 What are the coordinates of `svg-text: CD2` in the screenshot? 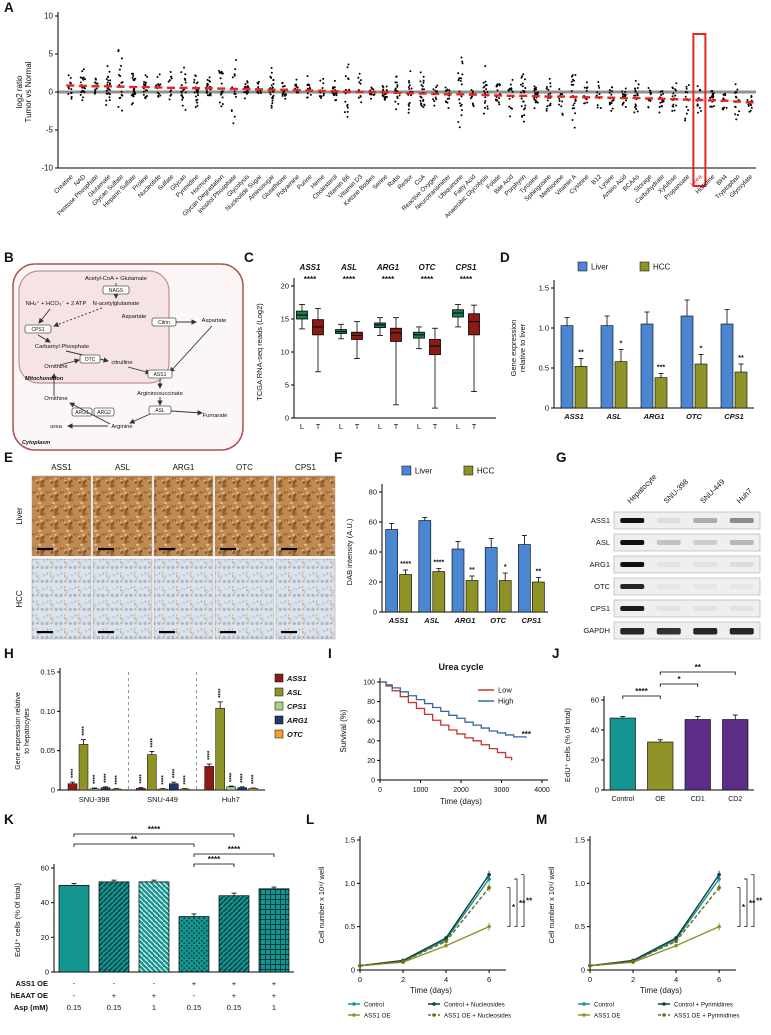 It's located at (735, 799).